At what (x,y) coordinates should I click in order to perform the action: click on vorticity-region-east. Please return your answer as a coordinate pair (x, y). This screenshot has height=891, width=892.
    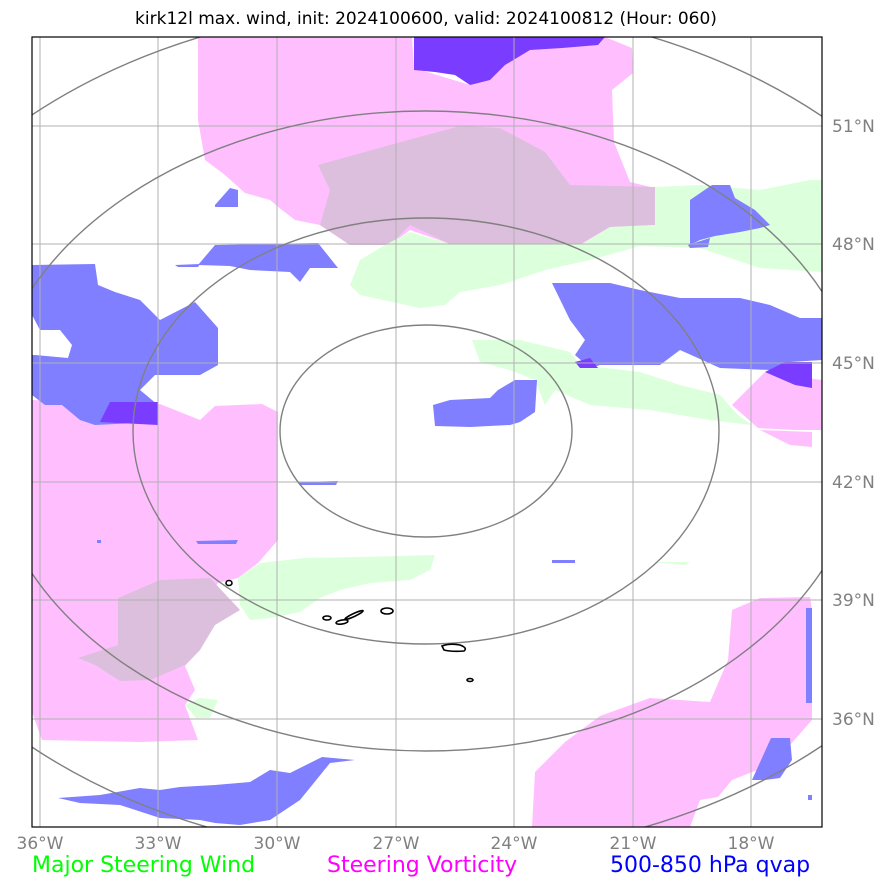
    Looking at the image, I should click on (777, 401).